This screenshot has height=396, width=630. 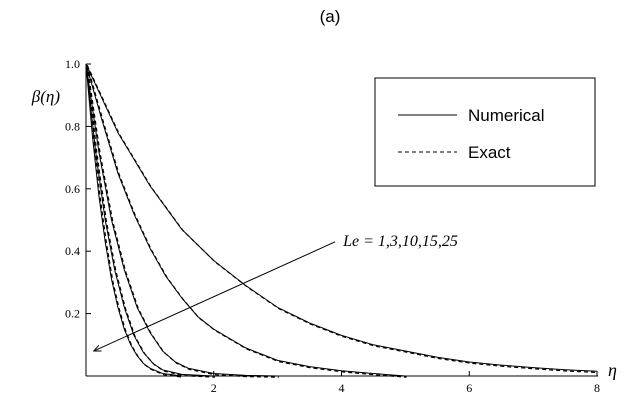 I want to click on legend-label-numerical: Numerical, so click(x=506, y=115).